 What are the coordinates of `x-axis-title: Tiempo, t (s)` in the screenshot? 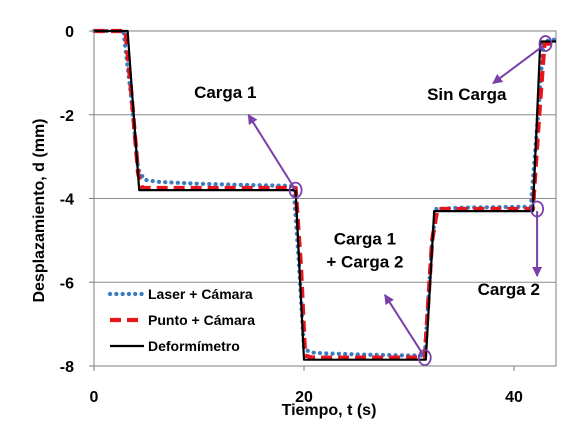 It's located at (329, 410).